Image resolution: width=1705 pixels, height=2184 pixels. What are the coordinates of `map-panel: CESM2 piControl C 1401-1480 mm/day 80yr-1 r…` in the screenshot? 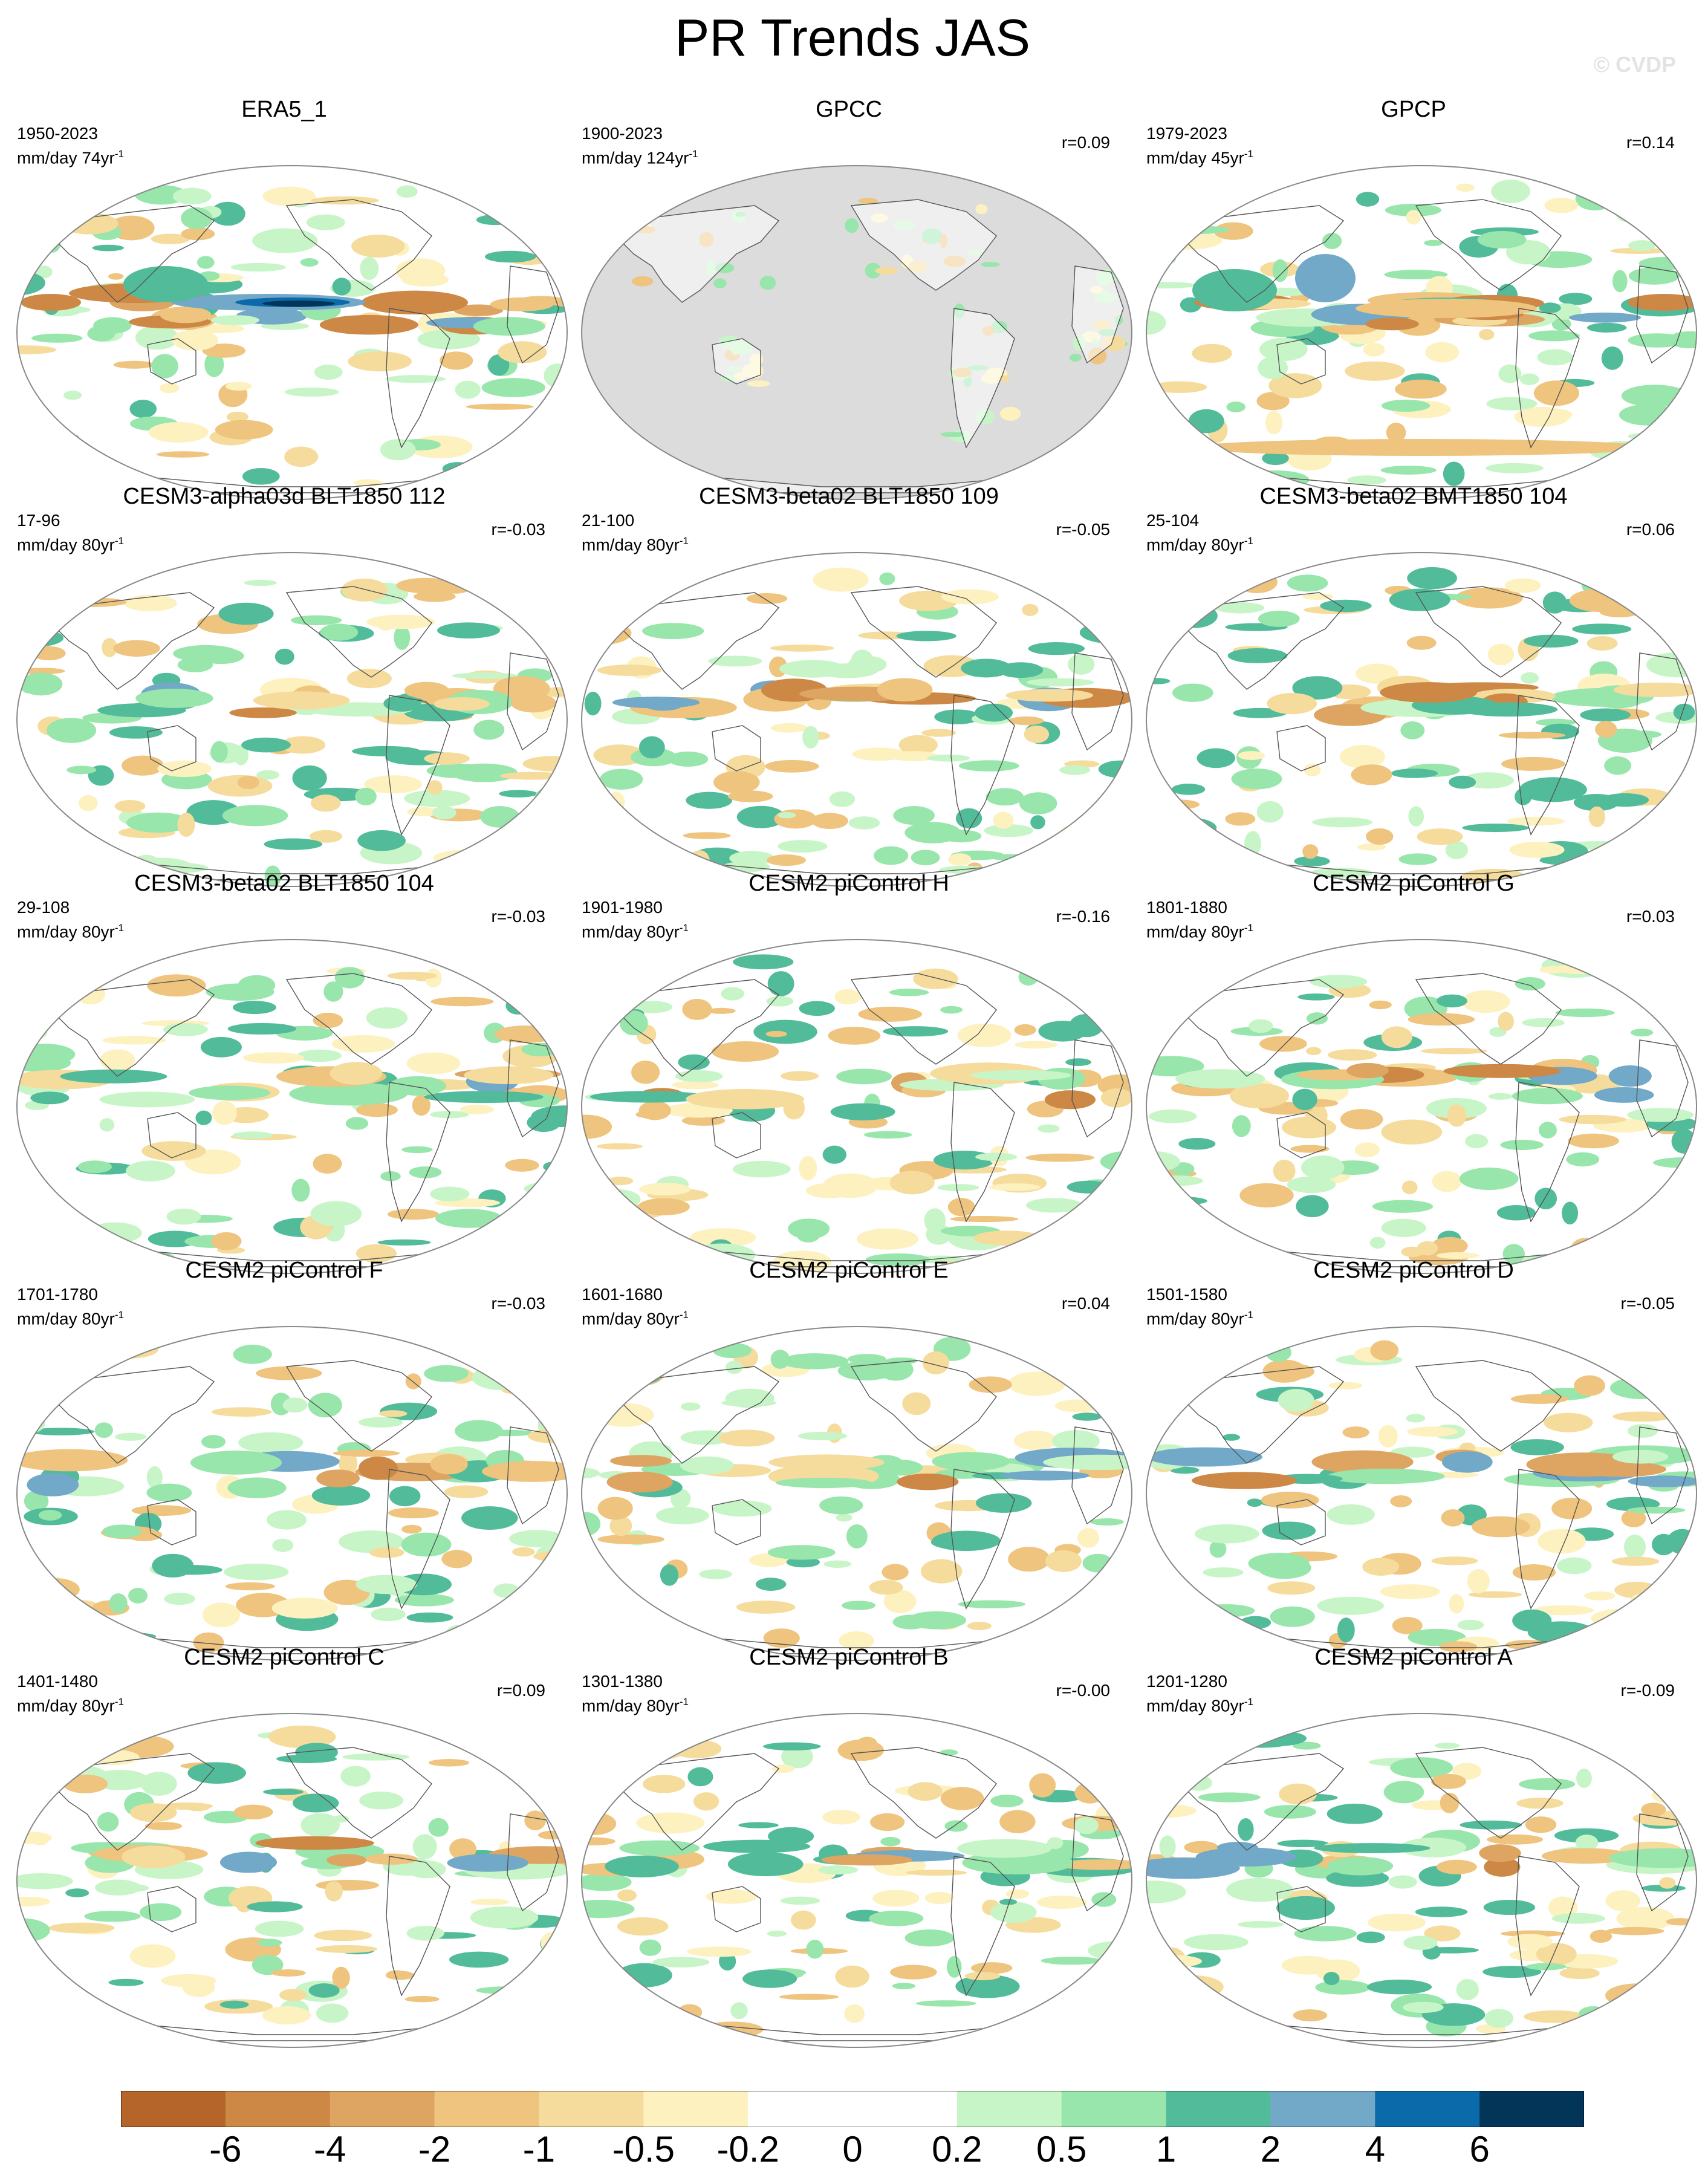 It's located at (287, 1846).